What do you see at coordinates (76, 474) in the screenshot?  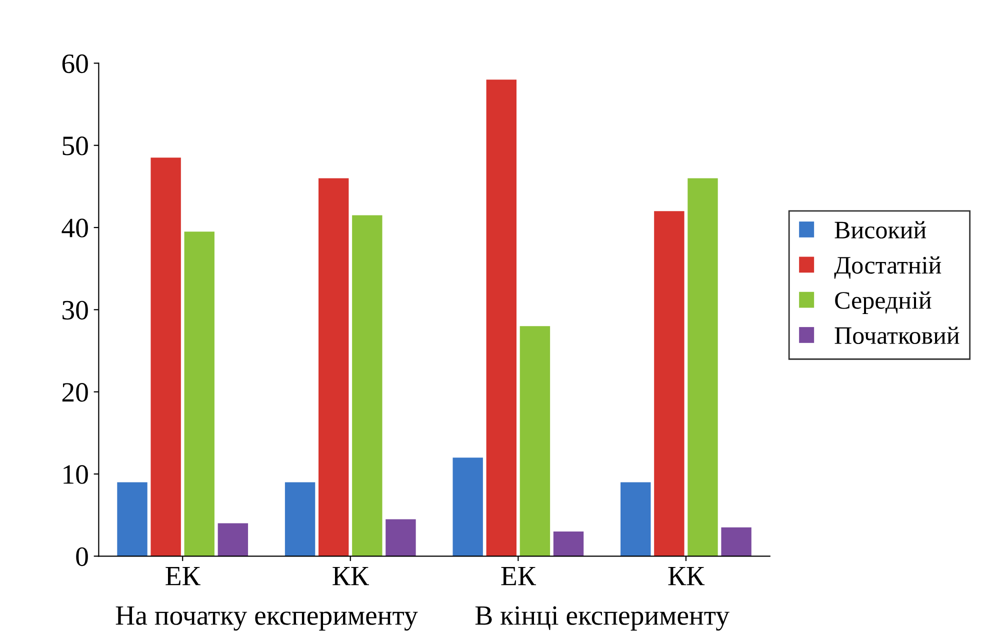 I see `y-tick-label: 10` at bounding box center [76, 474].